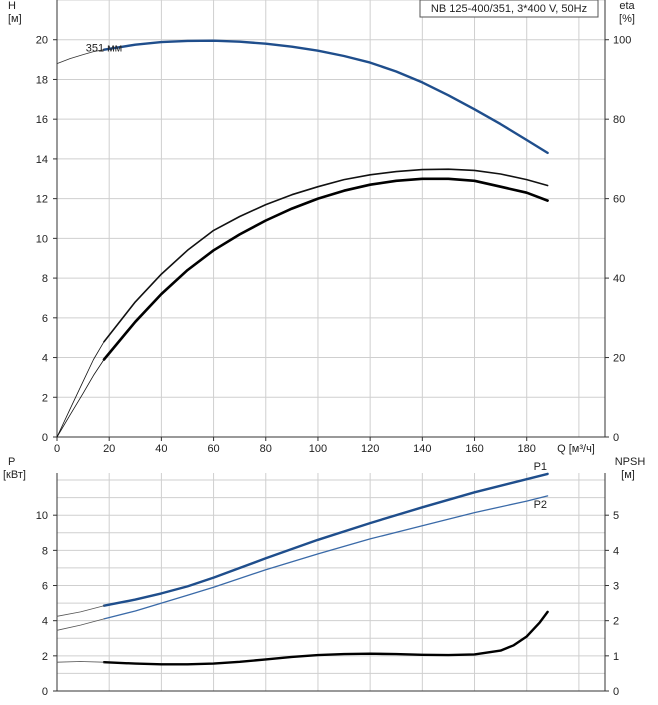 This screenshot has width=658, height=705. I want to click on upper-right-tick-label: 0, so click(616, 438).